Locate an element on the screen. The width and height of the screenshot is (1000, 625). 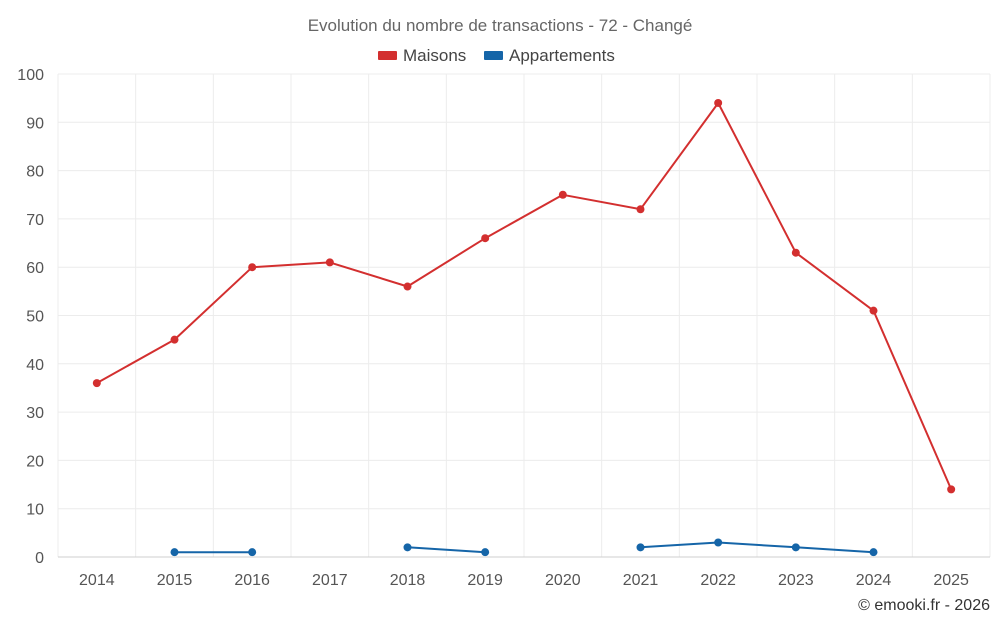
data-point-maisons-2021 is located at coordinates (640, 209).